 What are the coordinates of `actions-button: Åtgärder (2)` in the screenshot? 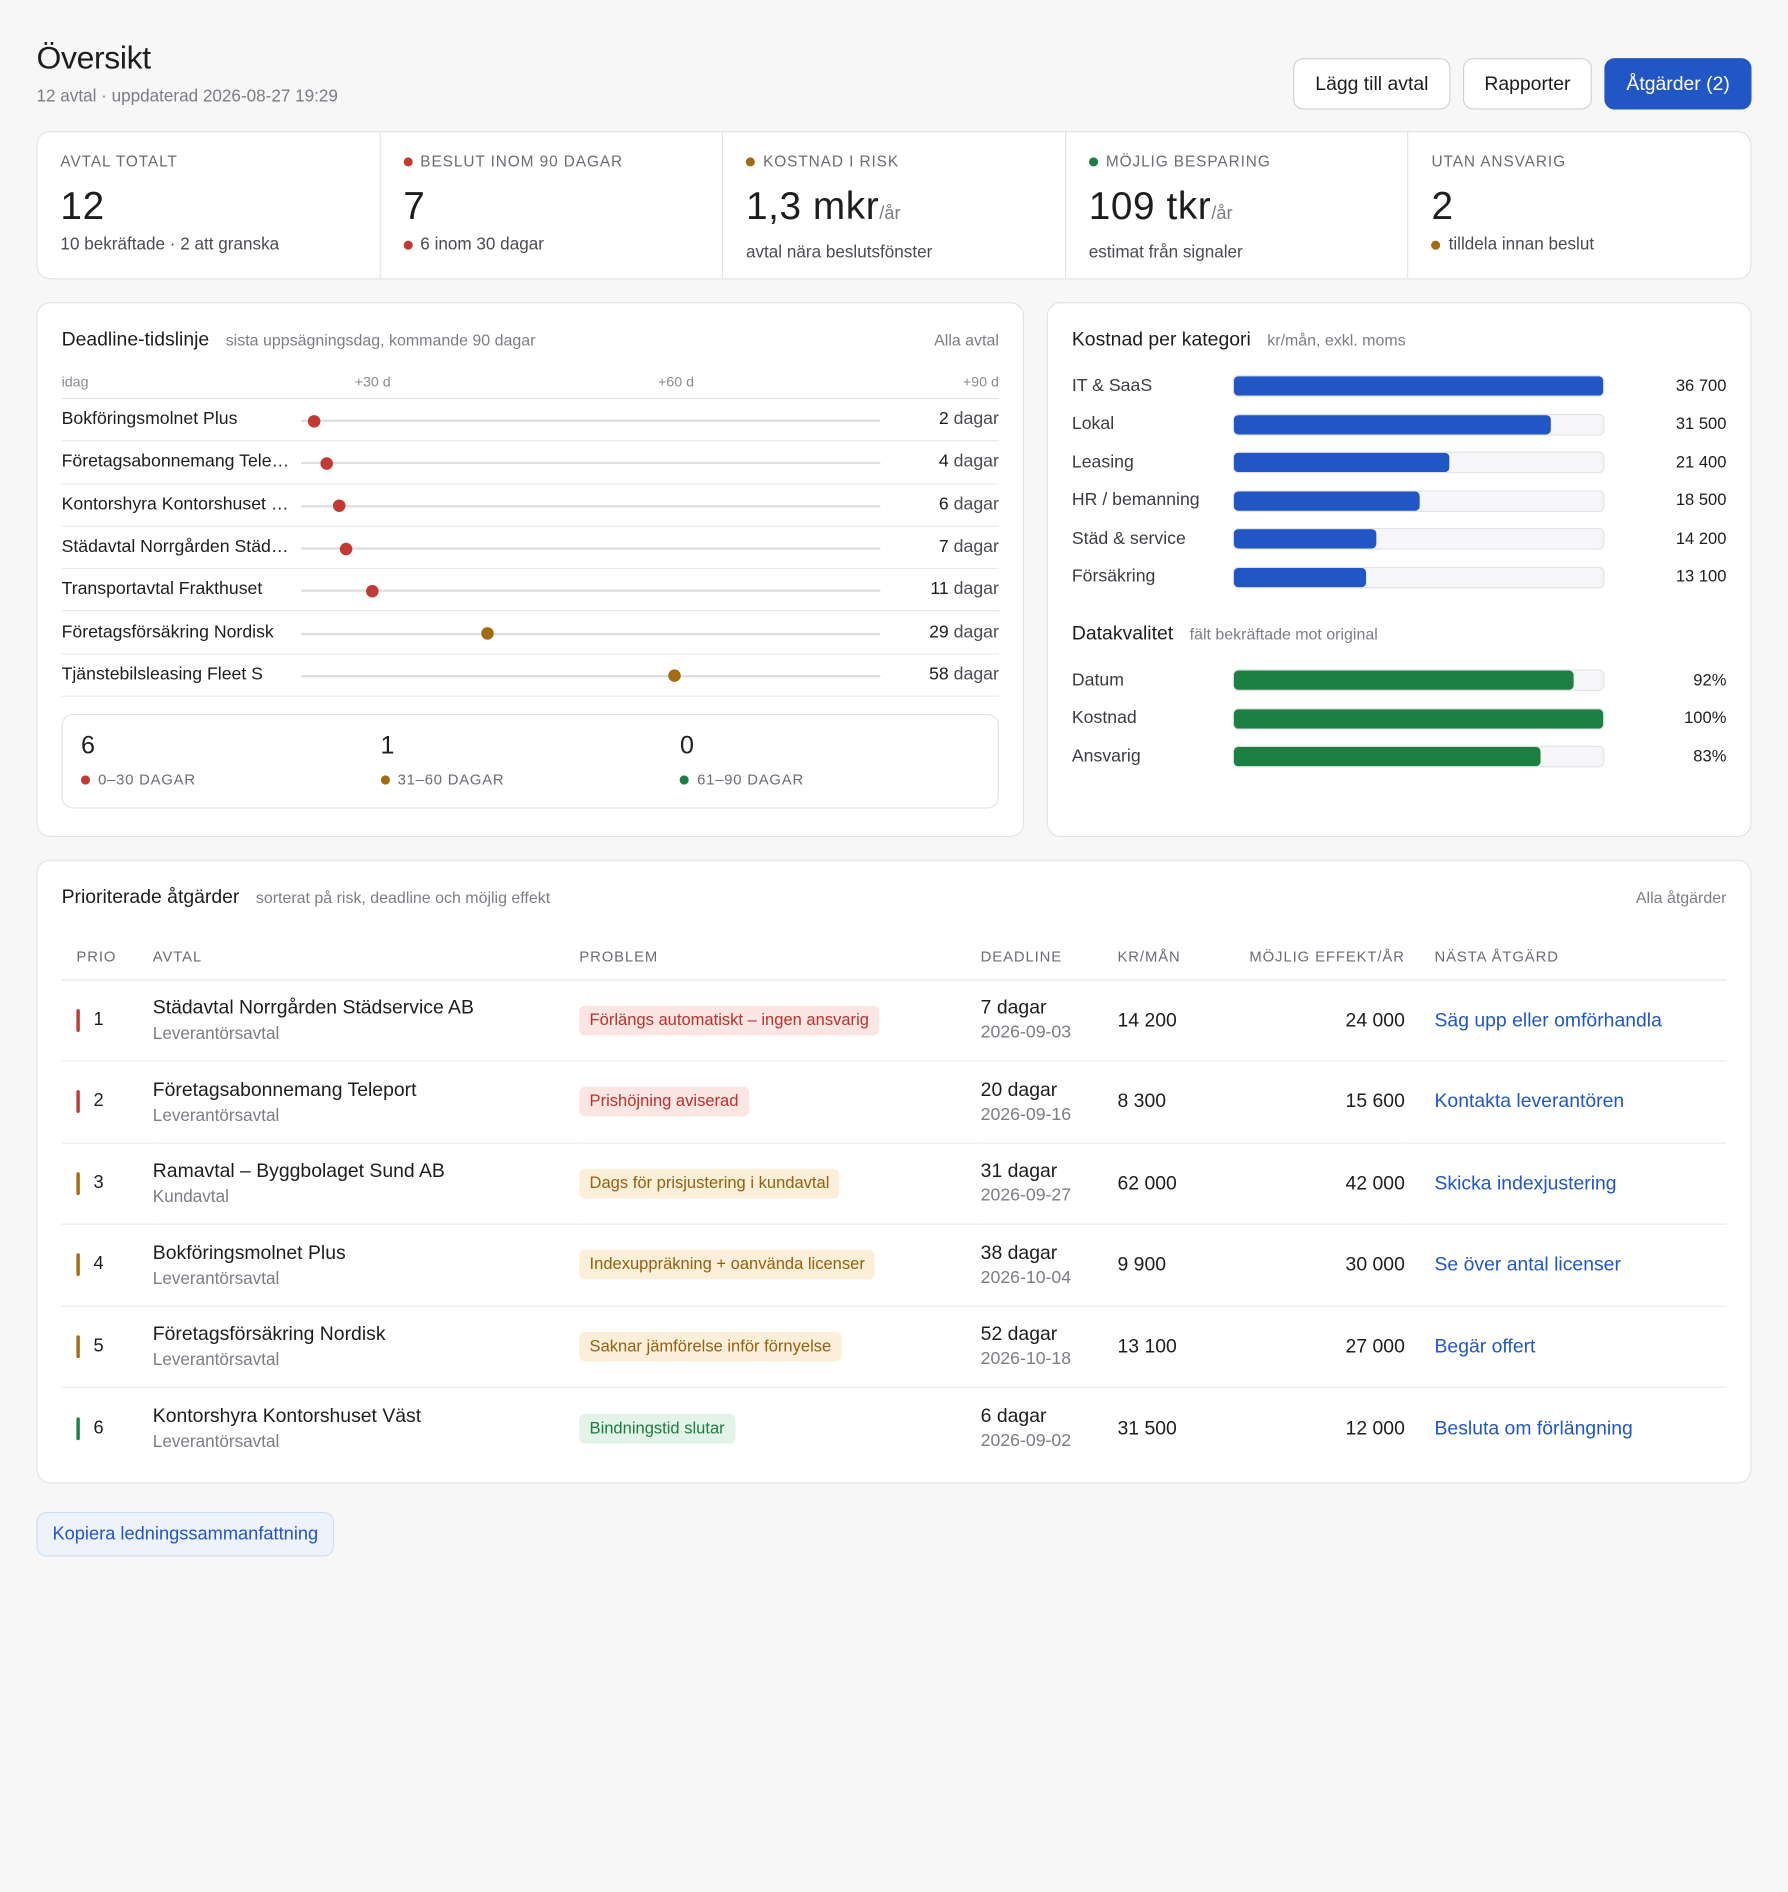 It's located at (1678, 84).